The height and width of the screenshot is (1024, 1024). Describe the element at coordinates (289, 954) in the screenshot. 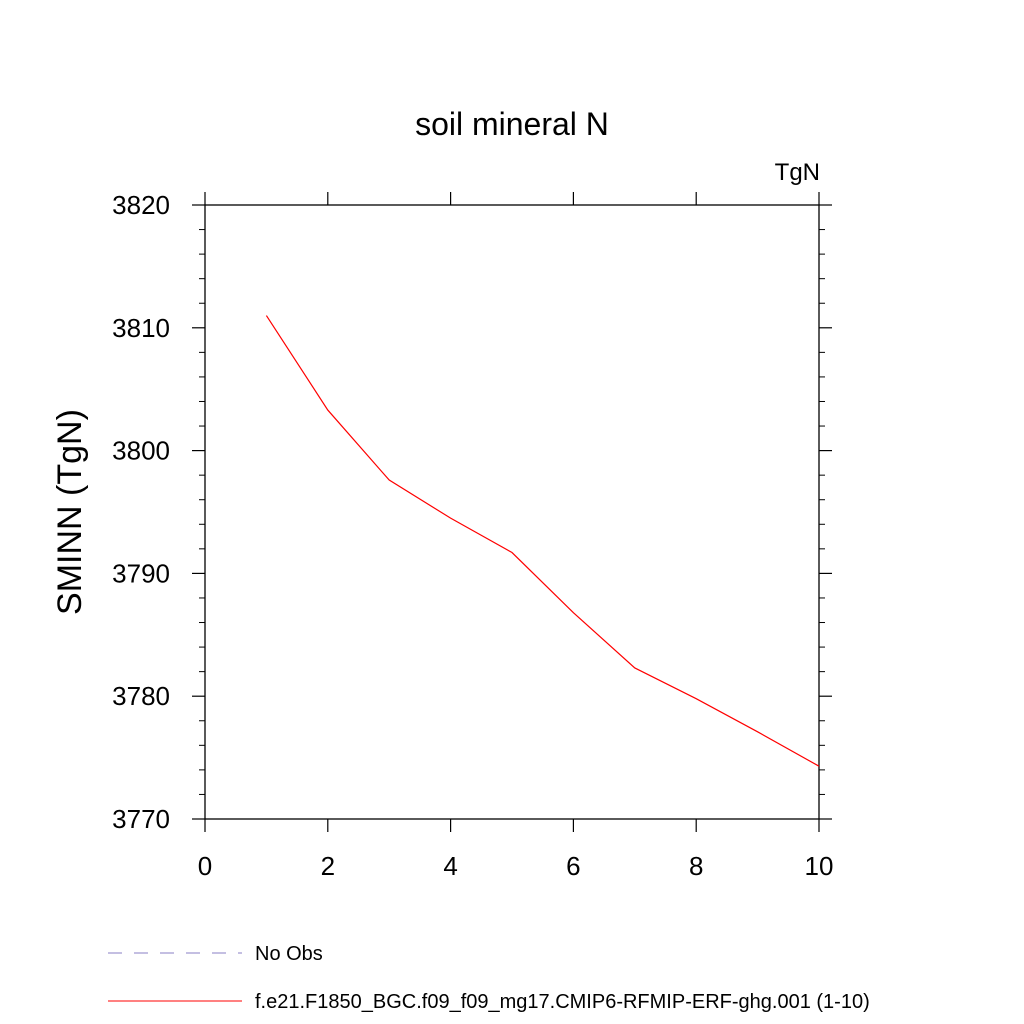

I see `legend-label-no-obs: No Obs` at that location.